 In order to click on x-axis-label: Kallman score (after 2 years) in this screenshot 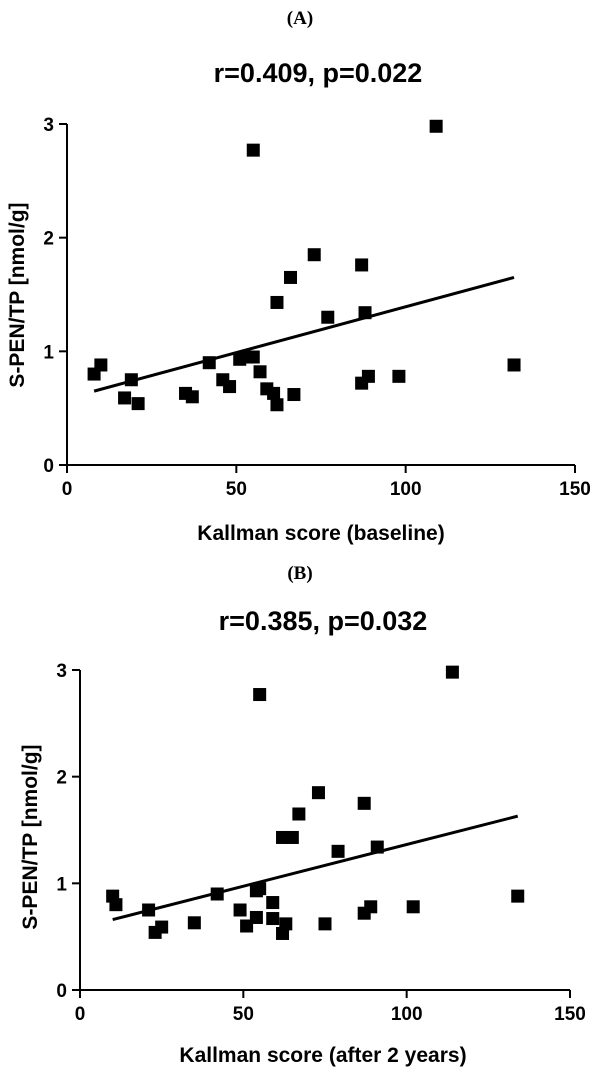, I will do `click(322, 1055)`.